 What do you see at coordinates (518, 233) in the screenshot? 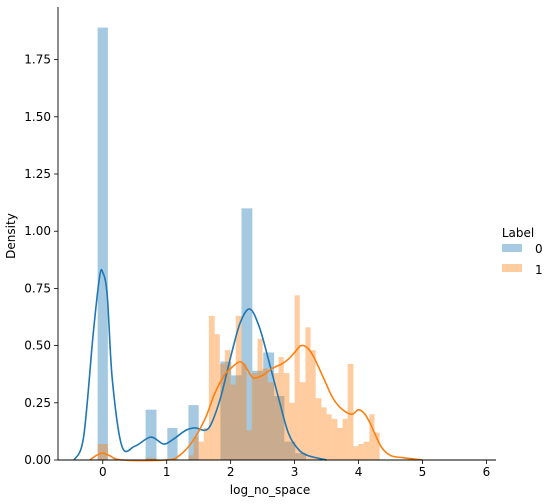
I see `legend-title: Label` at bounding box center [518, 233].